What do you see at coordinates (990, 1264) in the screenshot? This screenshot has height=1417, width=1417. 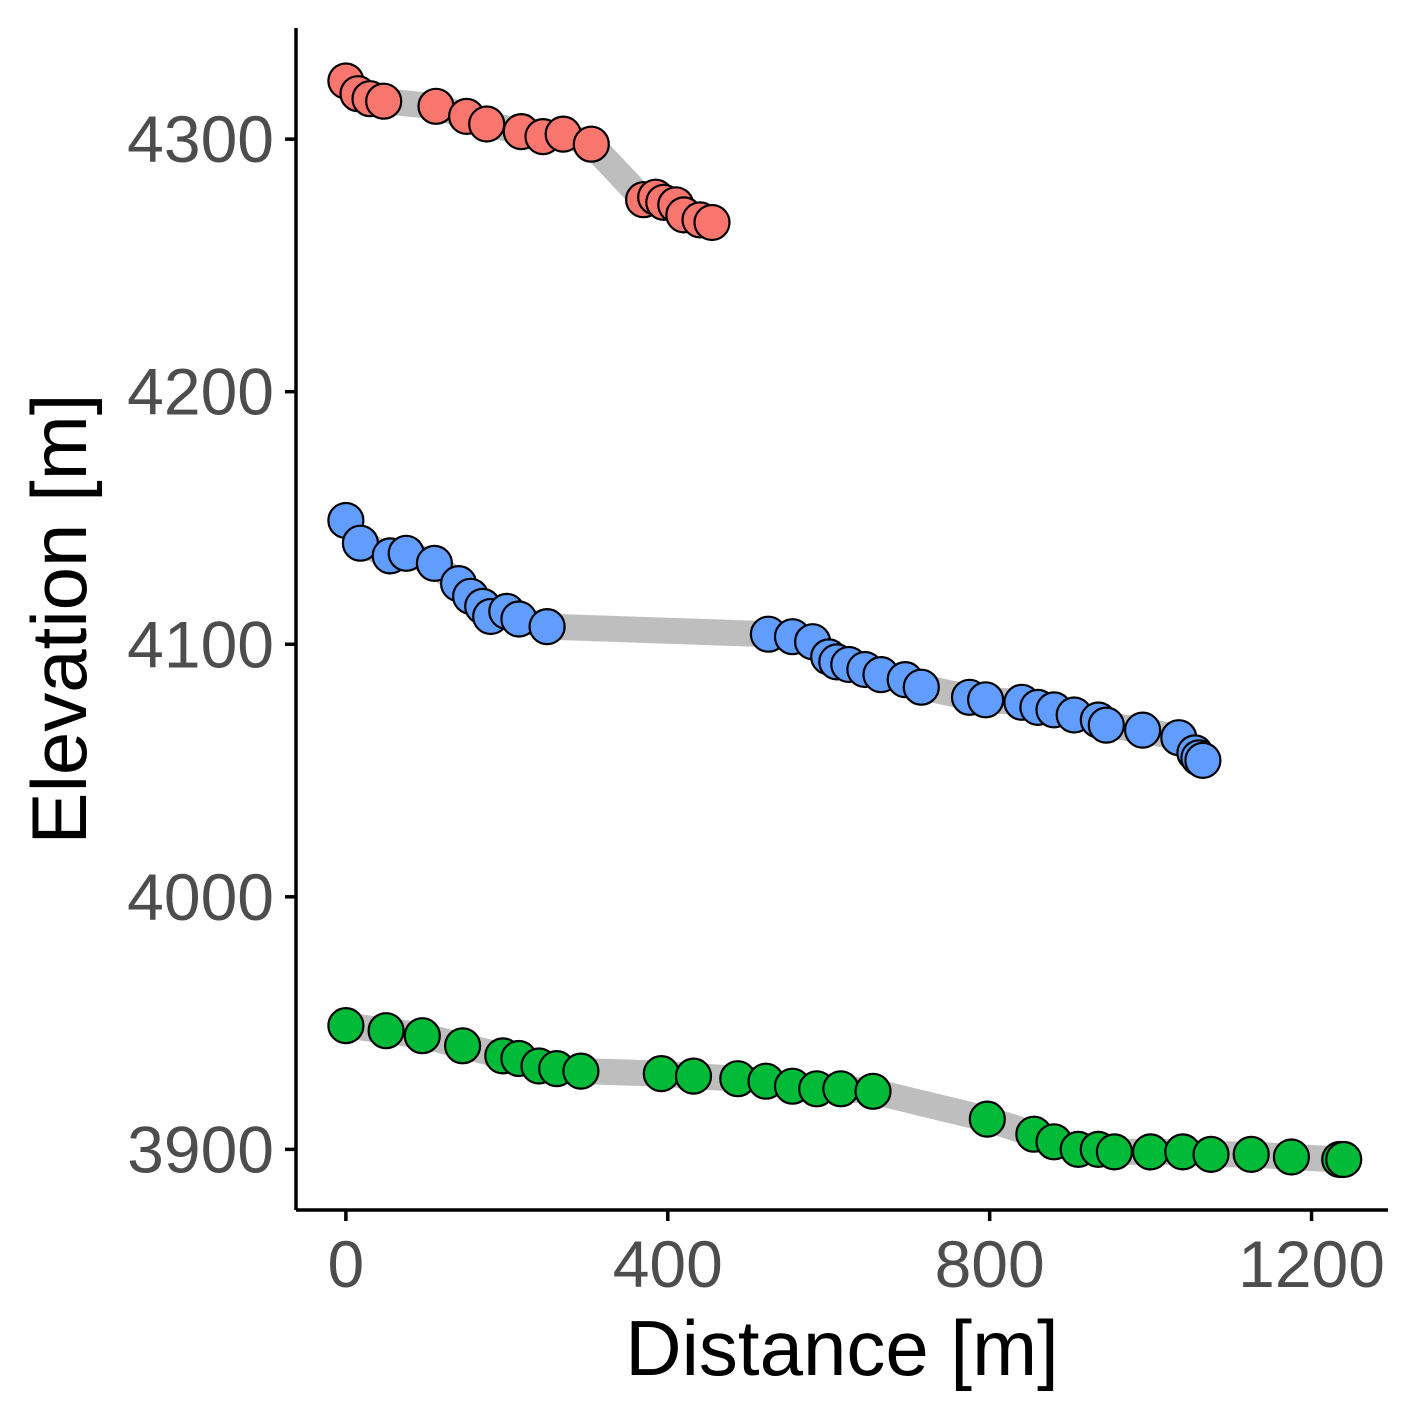 I see `x-tick-label: 800` at bounding box center [990, 1264].